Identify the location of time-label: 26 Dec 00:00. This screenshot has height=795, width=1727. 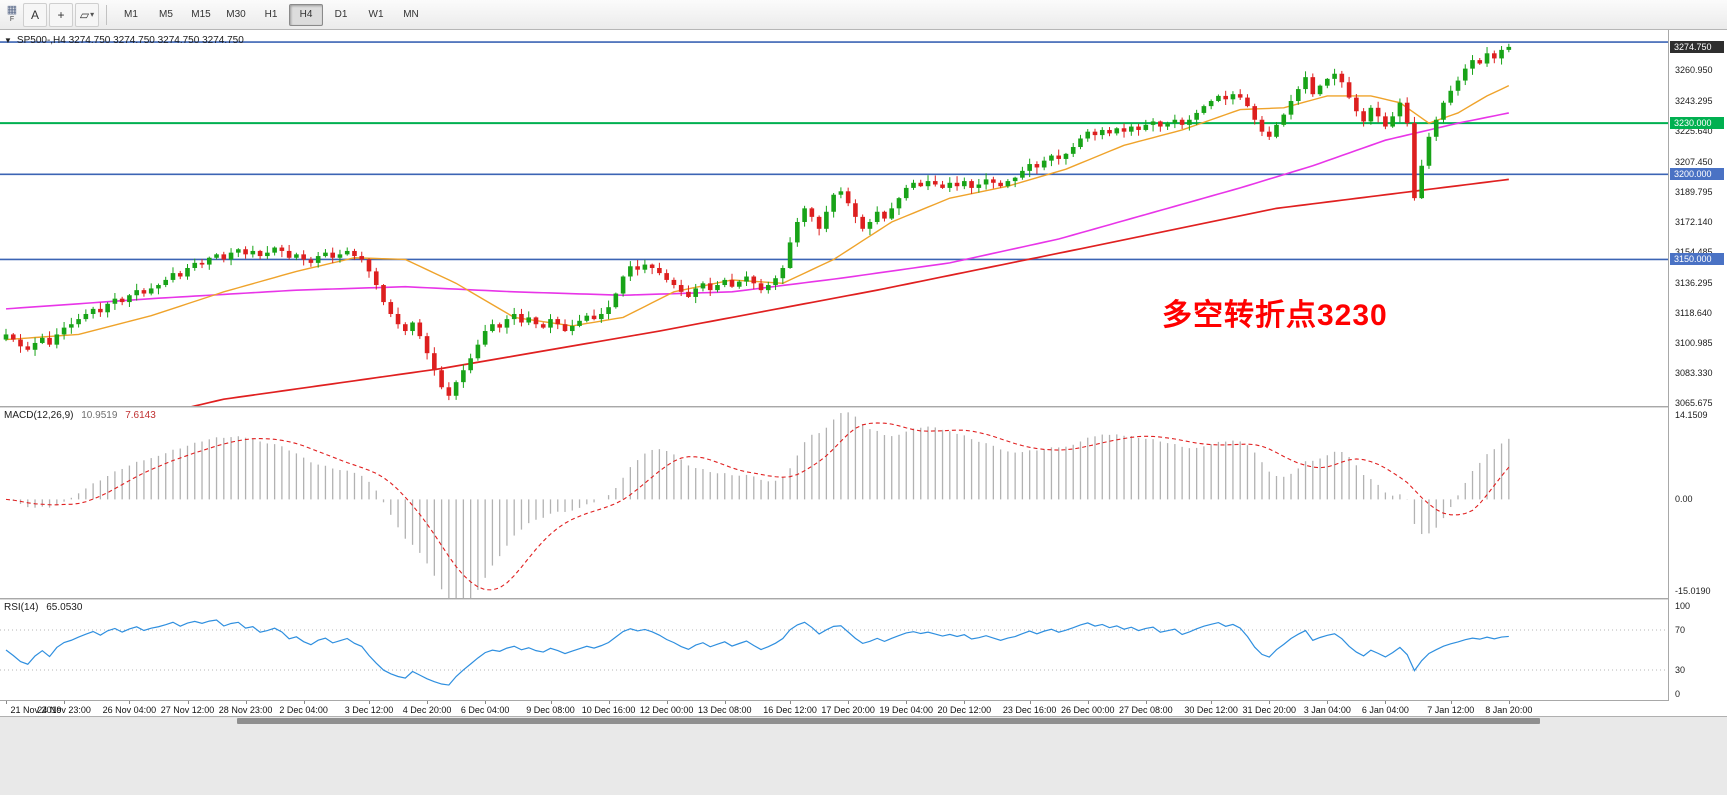
(1087, 710).